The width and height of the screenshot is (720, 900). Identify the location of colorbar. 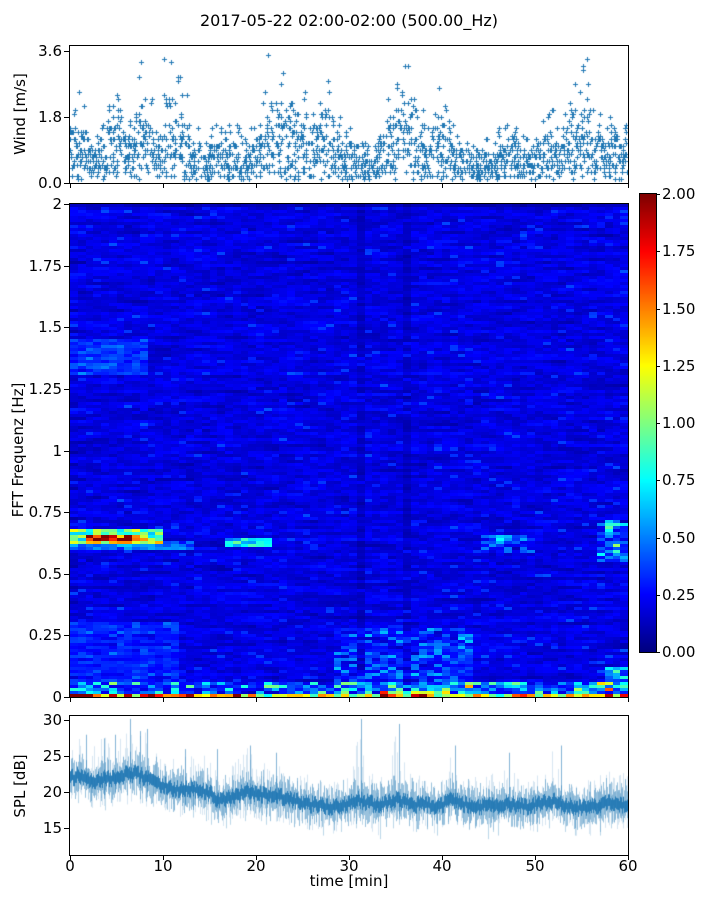
(648, 423).